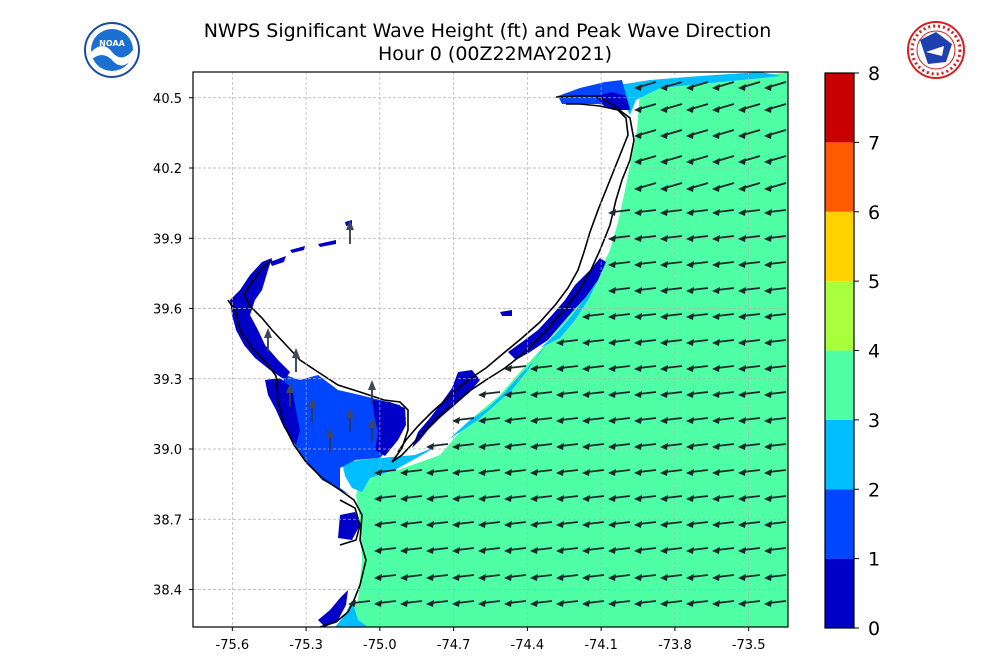 This screenshot has height=668, width=991. What do you see at coordinates (874, 629) in the screenshot?
I see `colorbar-tick-label: 0` at bounding box center [874, 629].